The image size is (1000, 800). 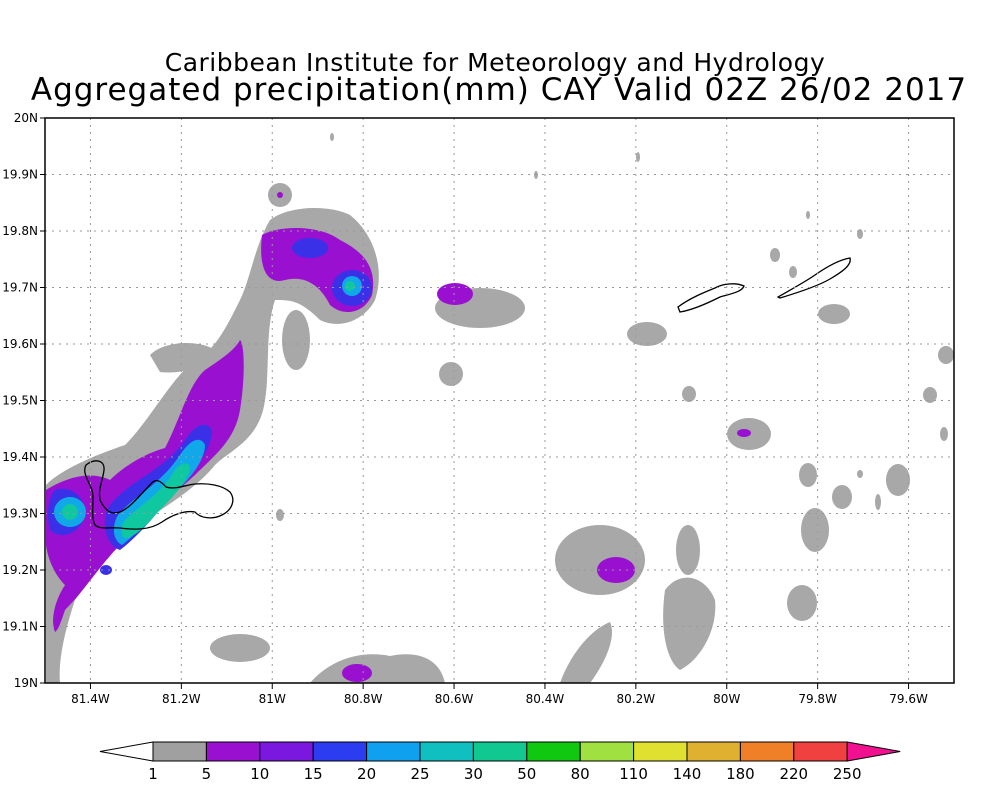 I want to click on cayman-brac-outline, so click(x=711, y=298).